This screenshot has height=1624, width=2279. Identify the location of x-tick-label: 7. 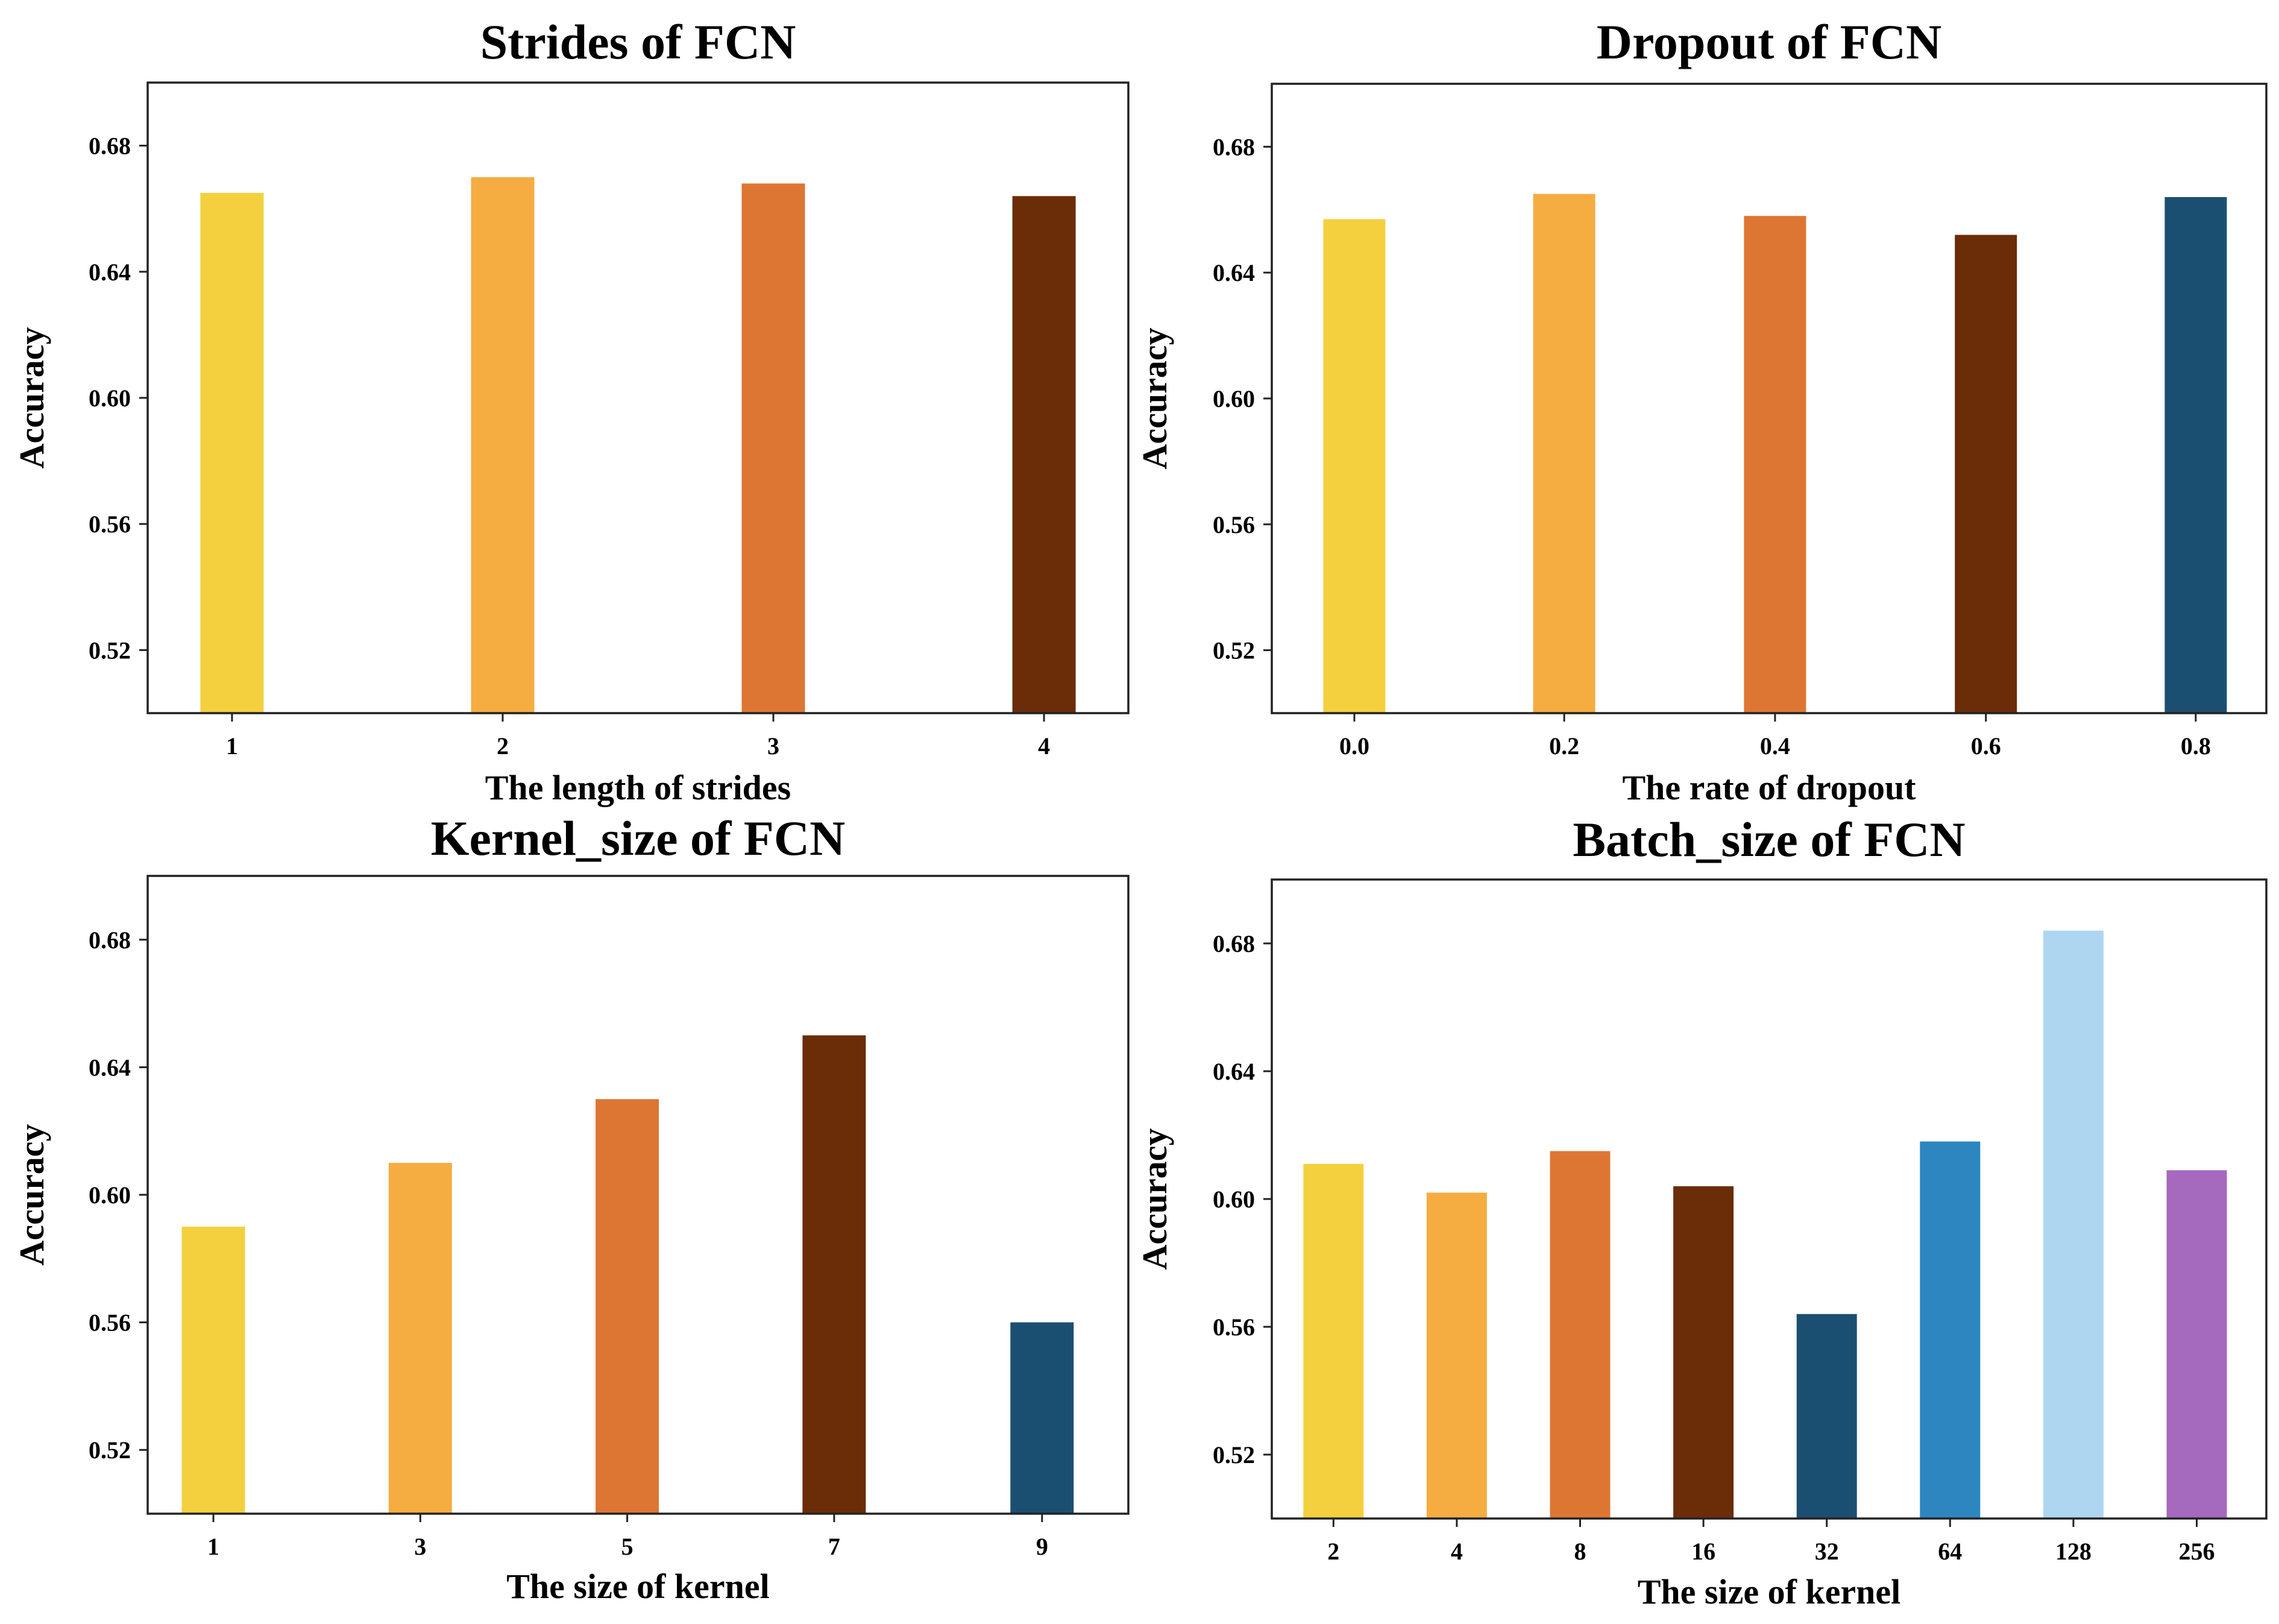
(834, 1547).